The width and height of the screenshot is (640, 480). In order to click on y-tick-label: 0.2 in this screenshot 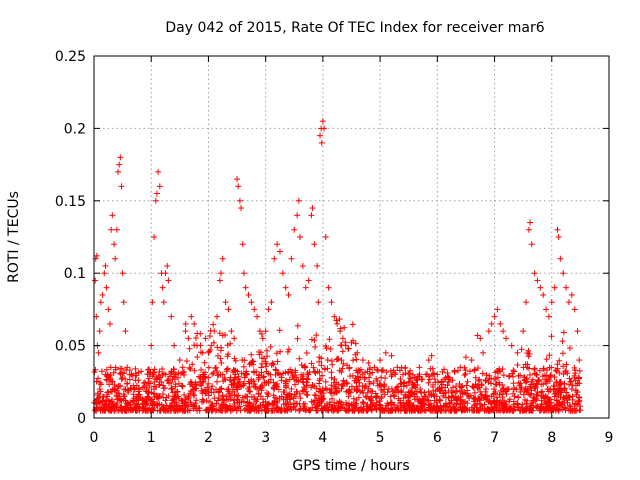, I will do `click(75, 129)`.